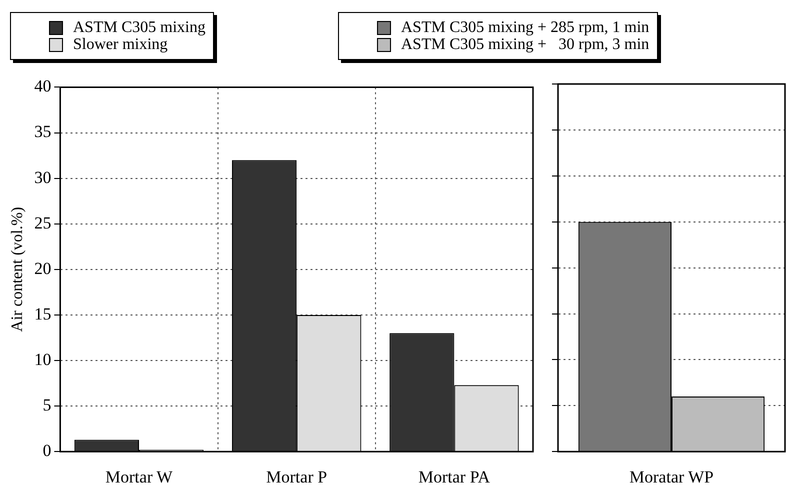  I want to click on y-tick-label: 35, so click(43, 132).